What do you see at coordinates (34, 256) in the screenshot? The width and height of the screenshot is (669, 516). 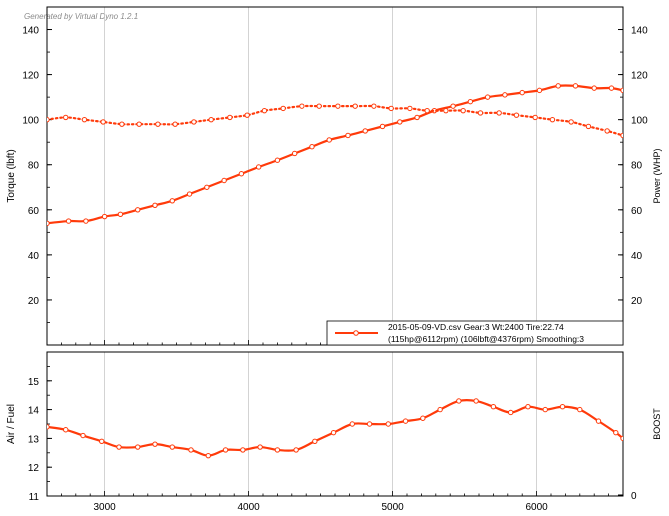 I see `top-ytick-label: 40` at bounding box center [34, 256].